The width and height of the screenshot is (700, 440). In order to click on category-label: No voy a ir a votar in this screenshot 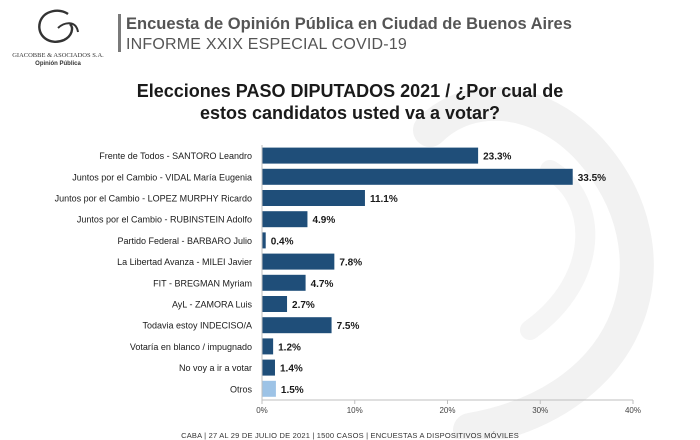, I will do `click(215, 368)`.